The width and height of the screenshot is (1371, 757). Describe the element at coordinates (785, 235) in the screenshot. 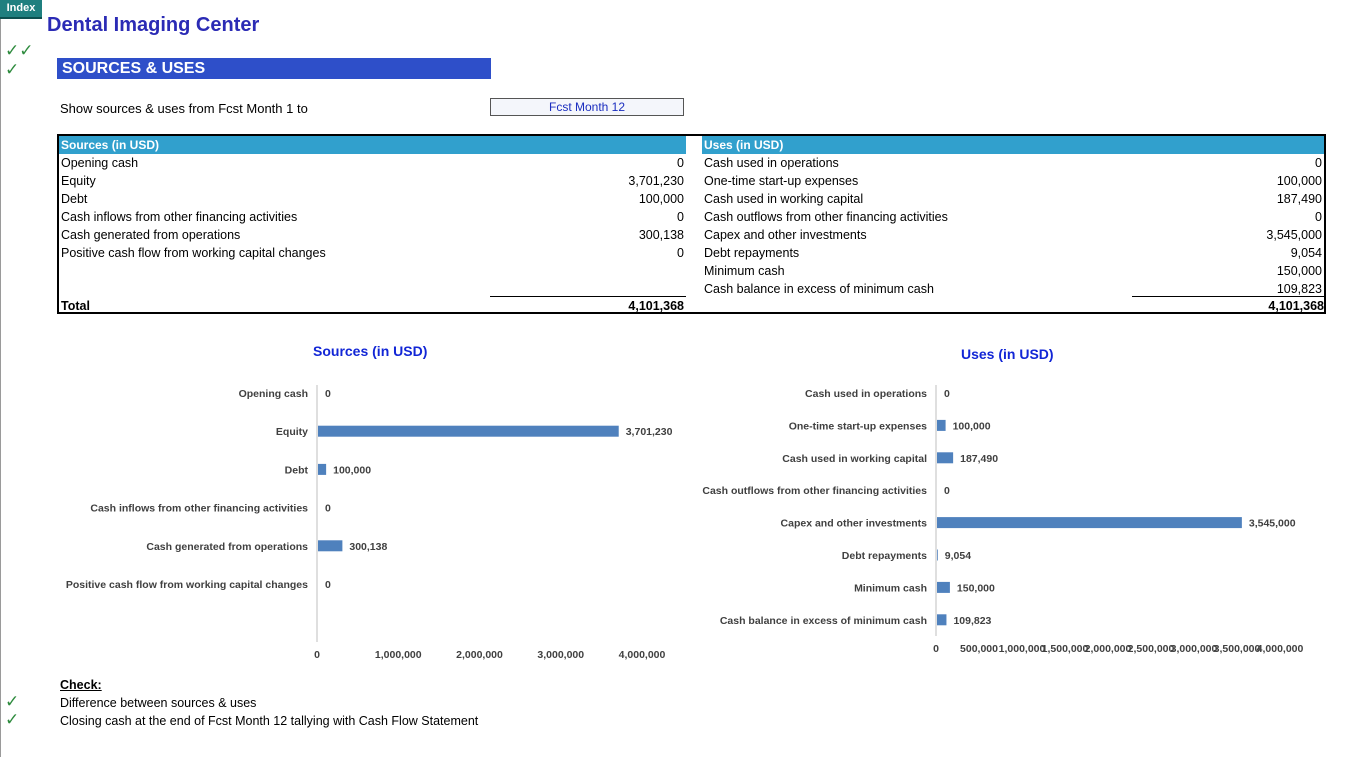

I see `row-label: Capex and other investments` at that location.